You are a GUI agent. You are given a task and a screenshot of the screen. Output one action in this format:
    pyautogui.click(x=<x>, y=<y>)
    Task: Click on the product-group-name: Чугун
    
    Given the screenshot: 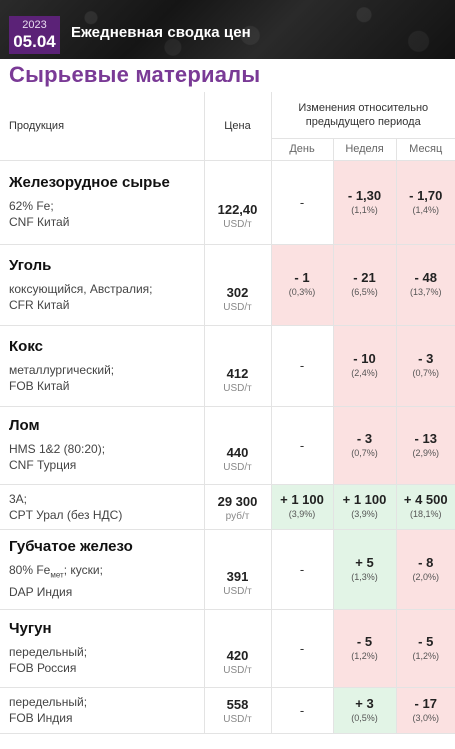 What is the action you would take?
    pyautogui.click(x=30, y=628)
    